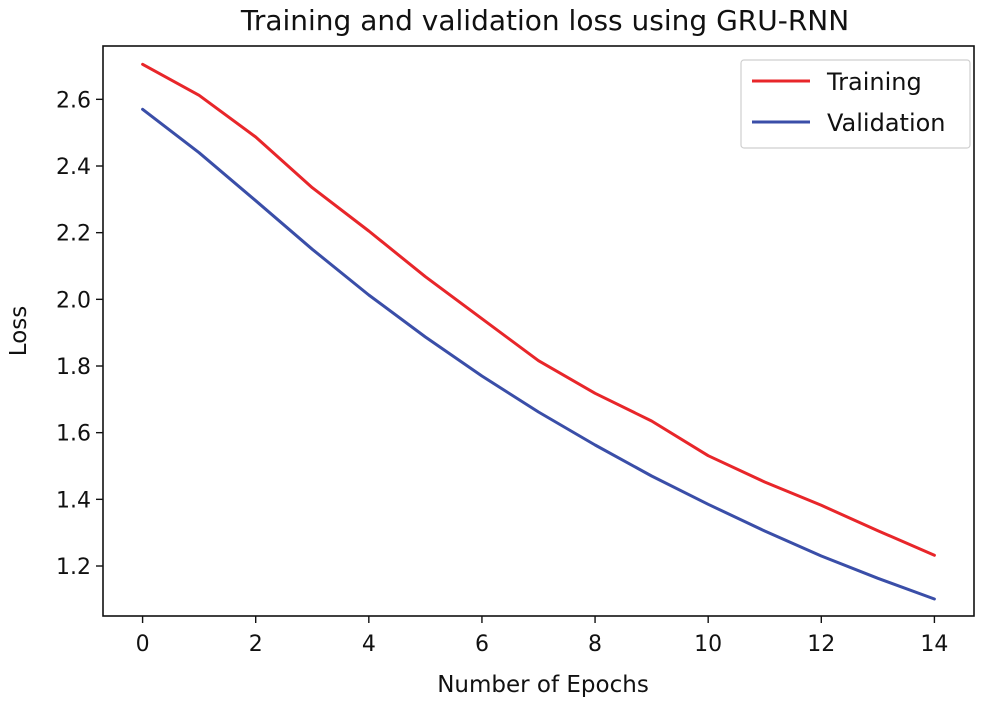 This screenshot has height=704, width=991. I want to click on y-tick-label: 2.2, so click(73, 234).